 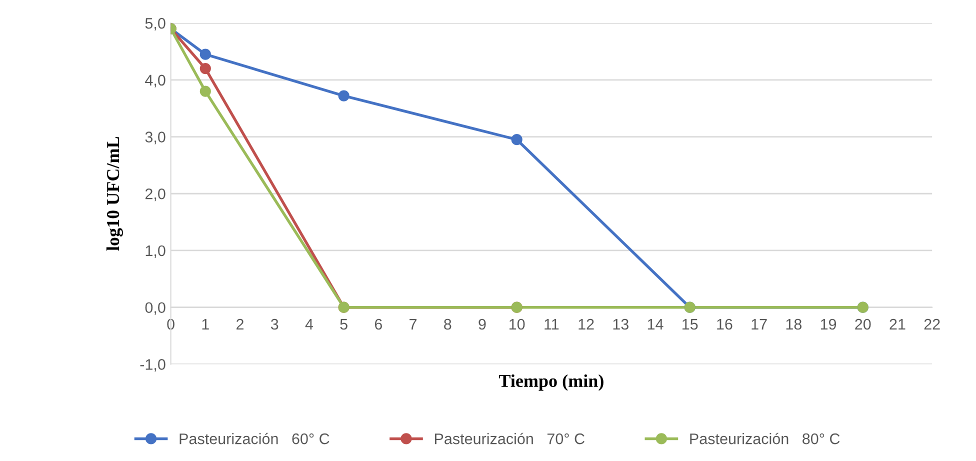 I want to click on x-tick-label: 2, so click(x=240, y=324).